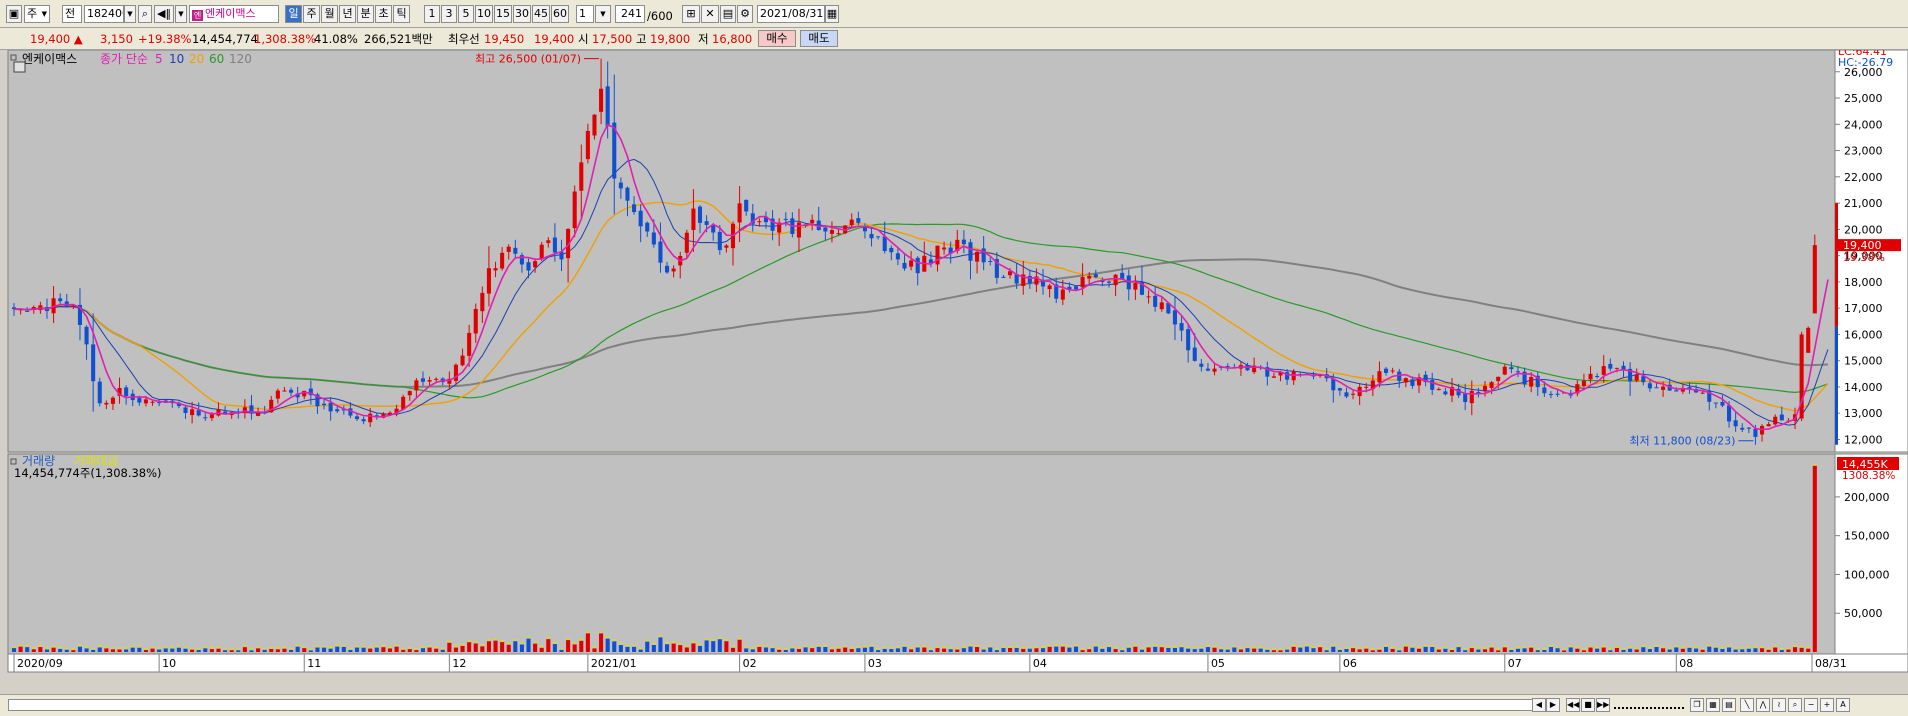 Image resolution: width=1908 pixels, height=716 pixels. What do you see at coordinates (728, 14) in the screenshot?
I see `save-icon: ▤` at bounding box center [728, 14].